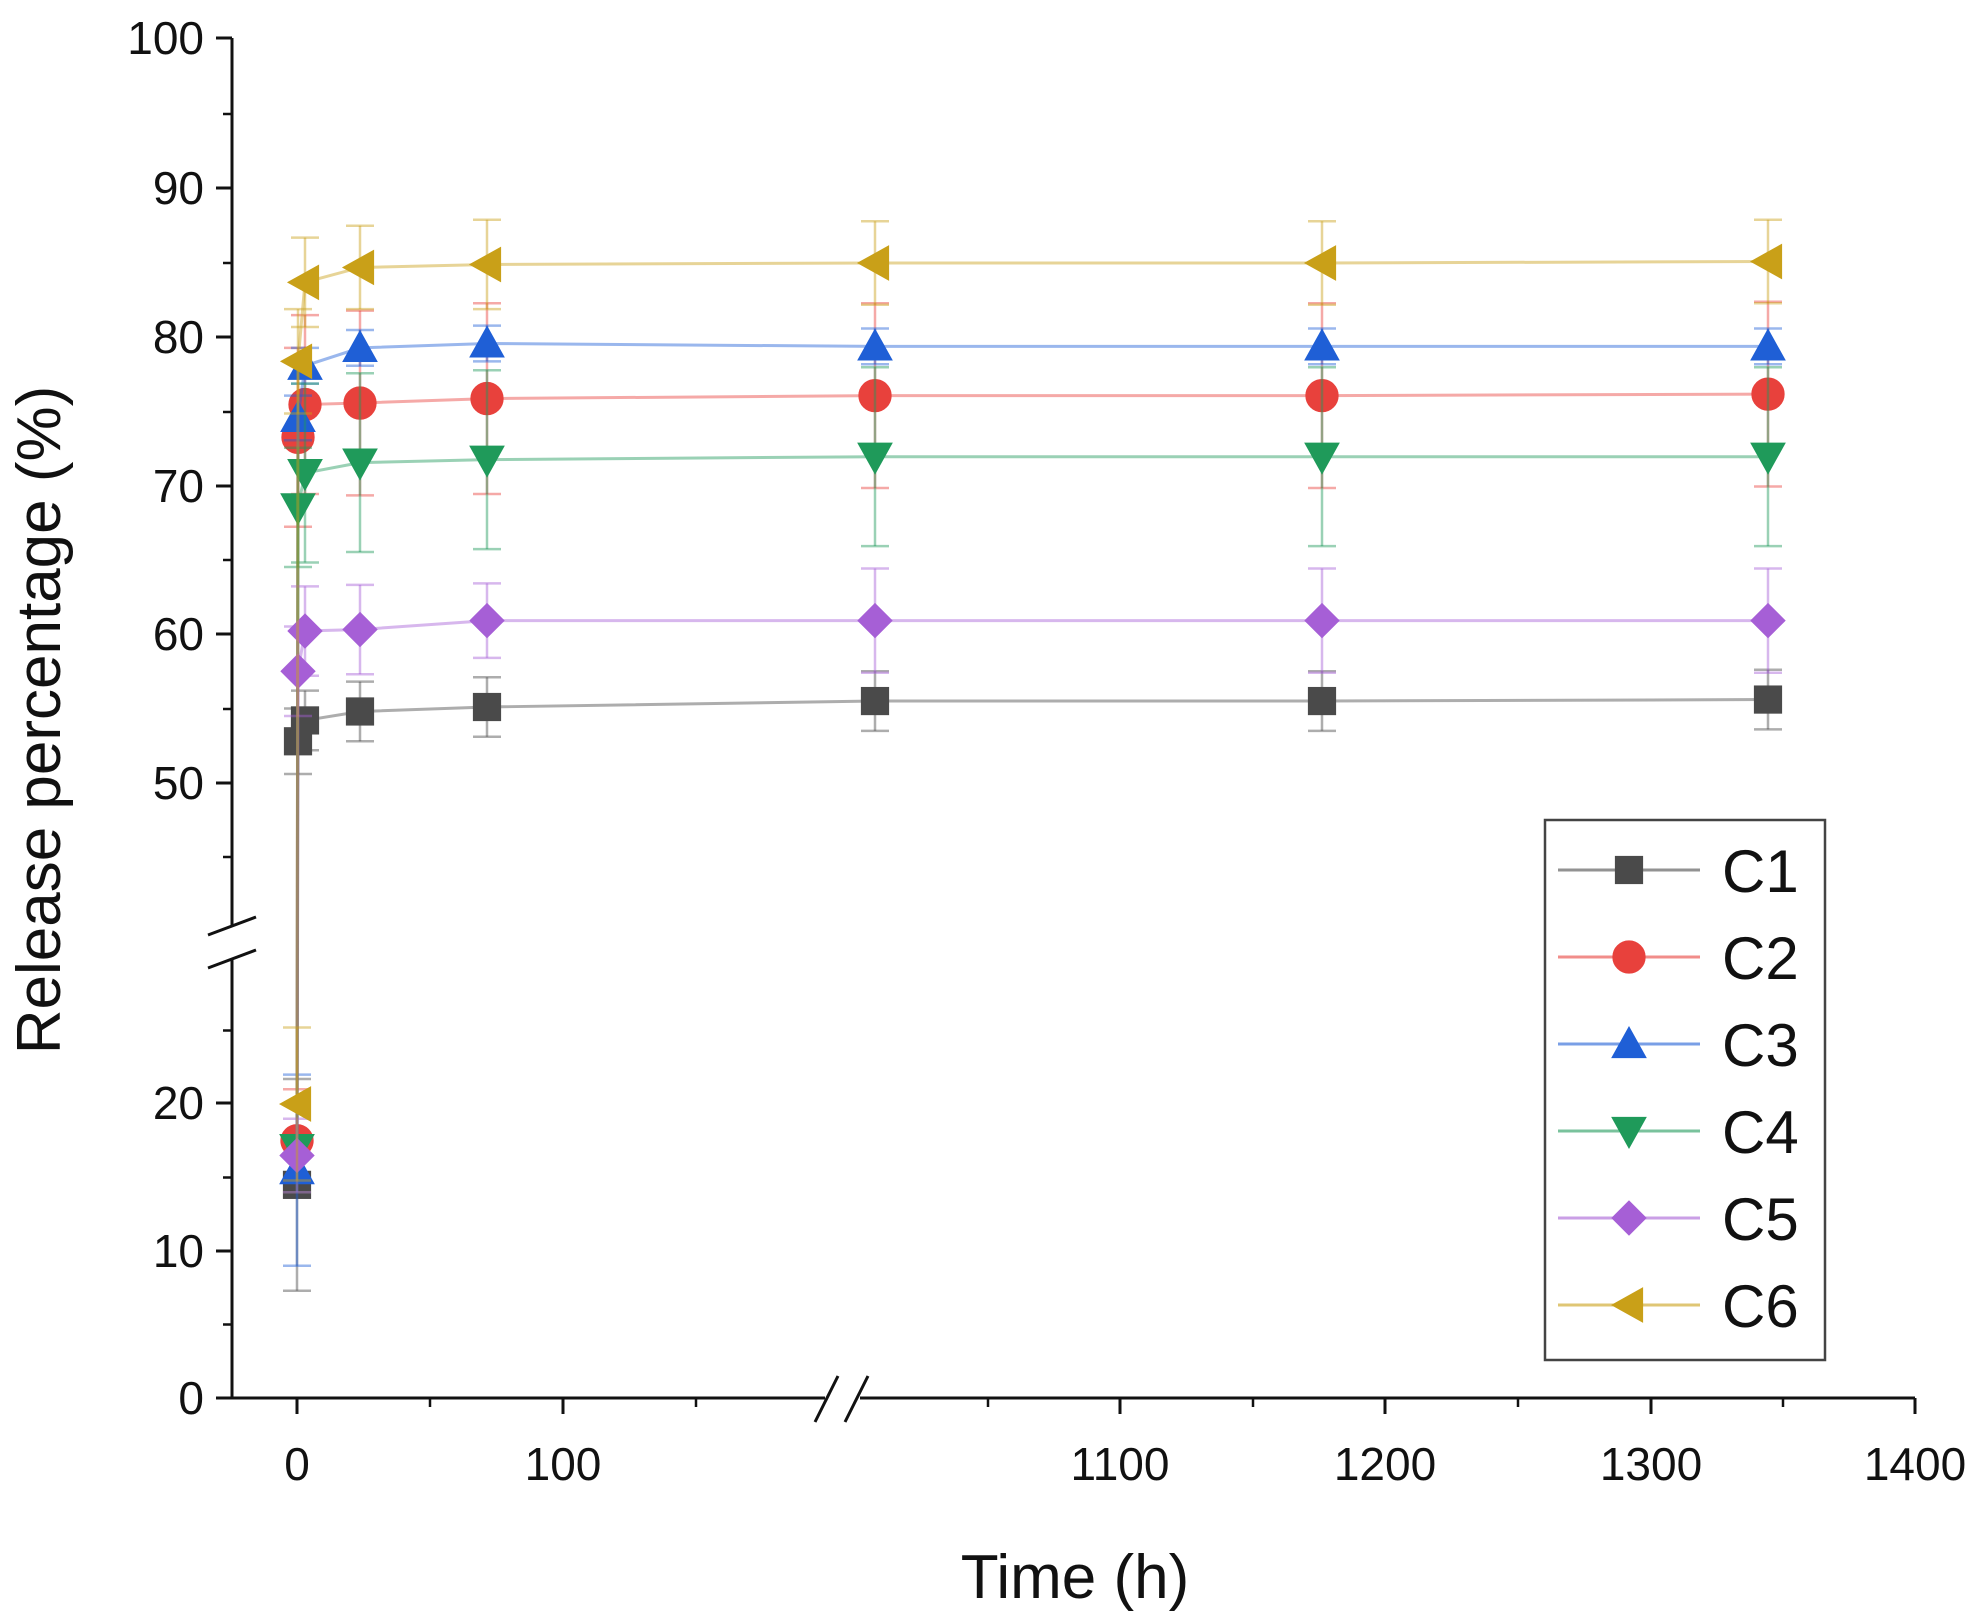  What do you see at coordinates (232, 942) in the screenshot?
I see `y-axis-break-marks` at bounding box center [232, 942].